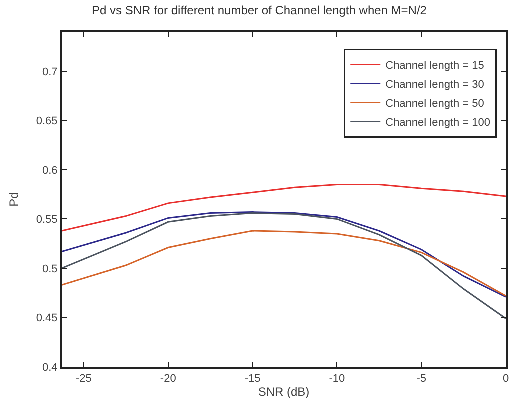  Describe the element at coordinates (260, 11) in the screenshot. I see `chart-title: Pd vs SNR for different number of Channel length when M=N/2` at that location.